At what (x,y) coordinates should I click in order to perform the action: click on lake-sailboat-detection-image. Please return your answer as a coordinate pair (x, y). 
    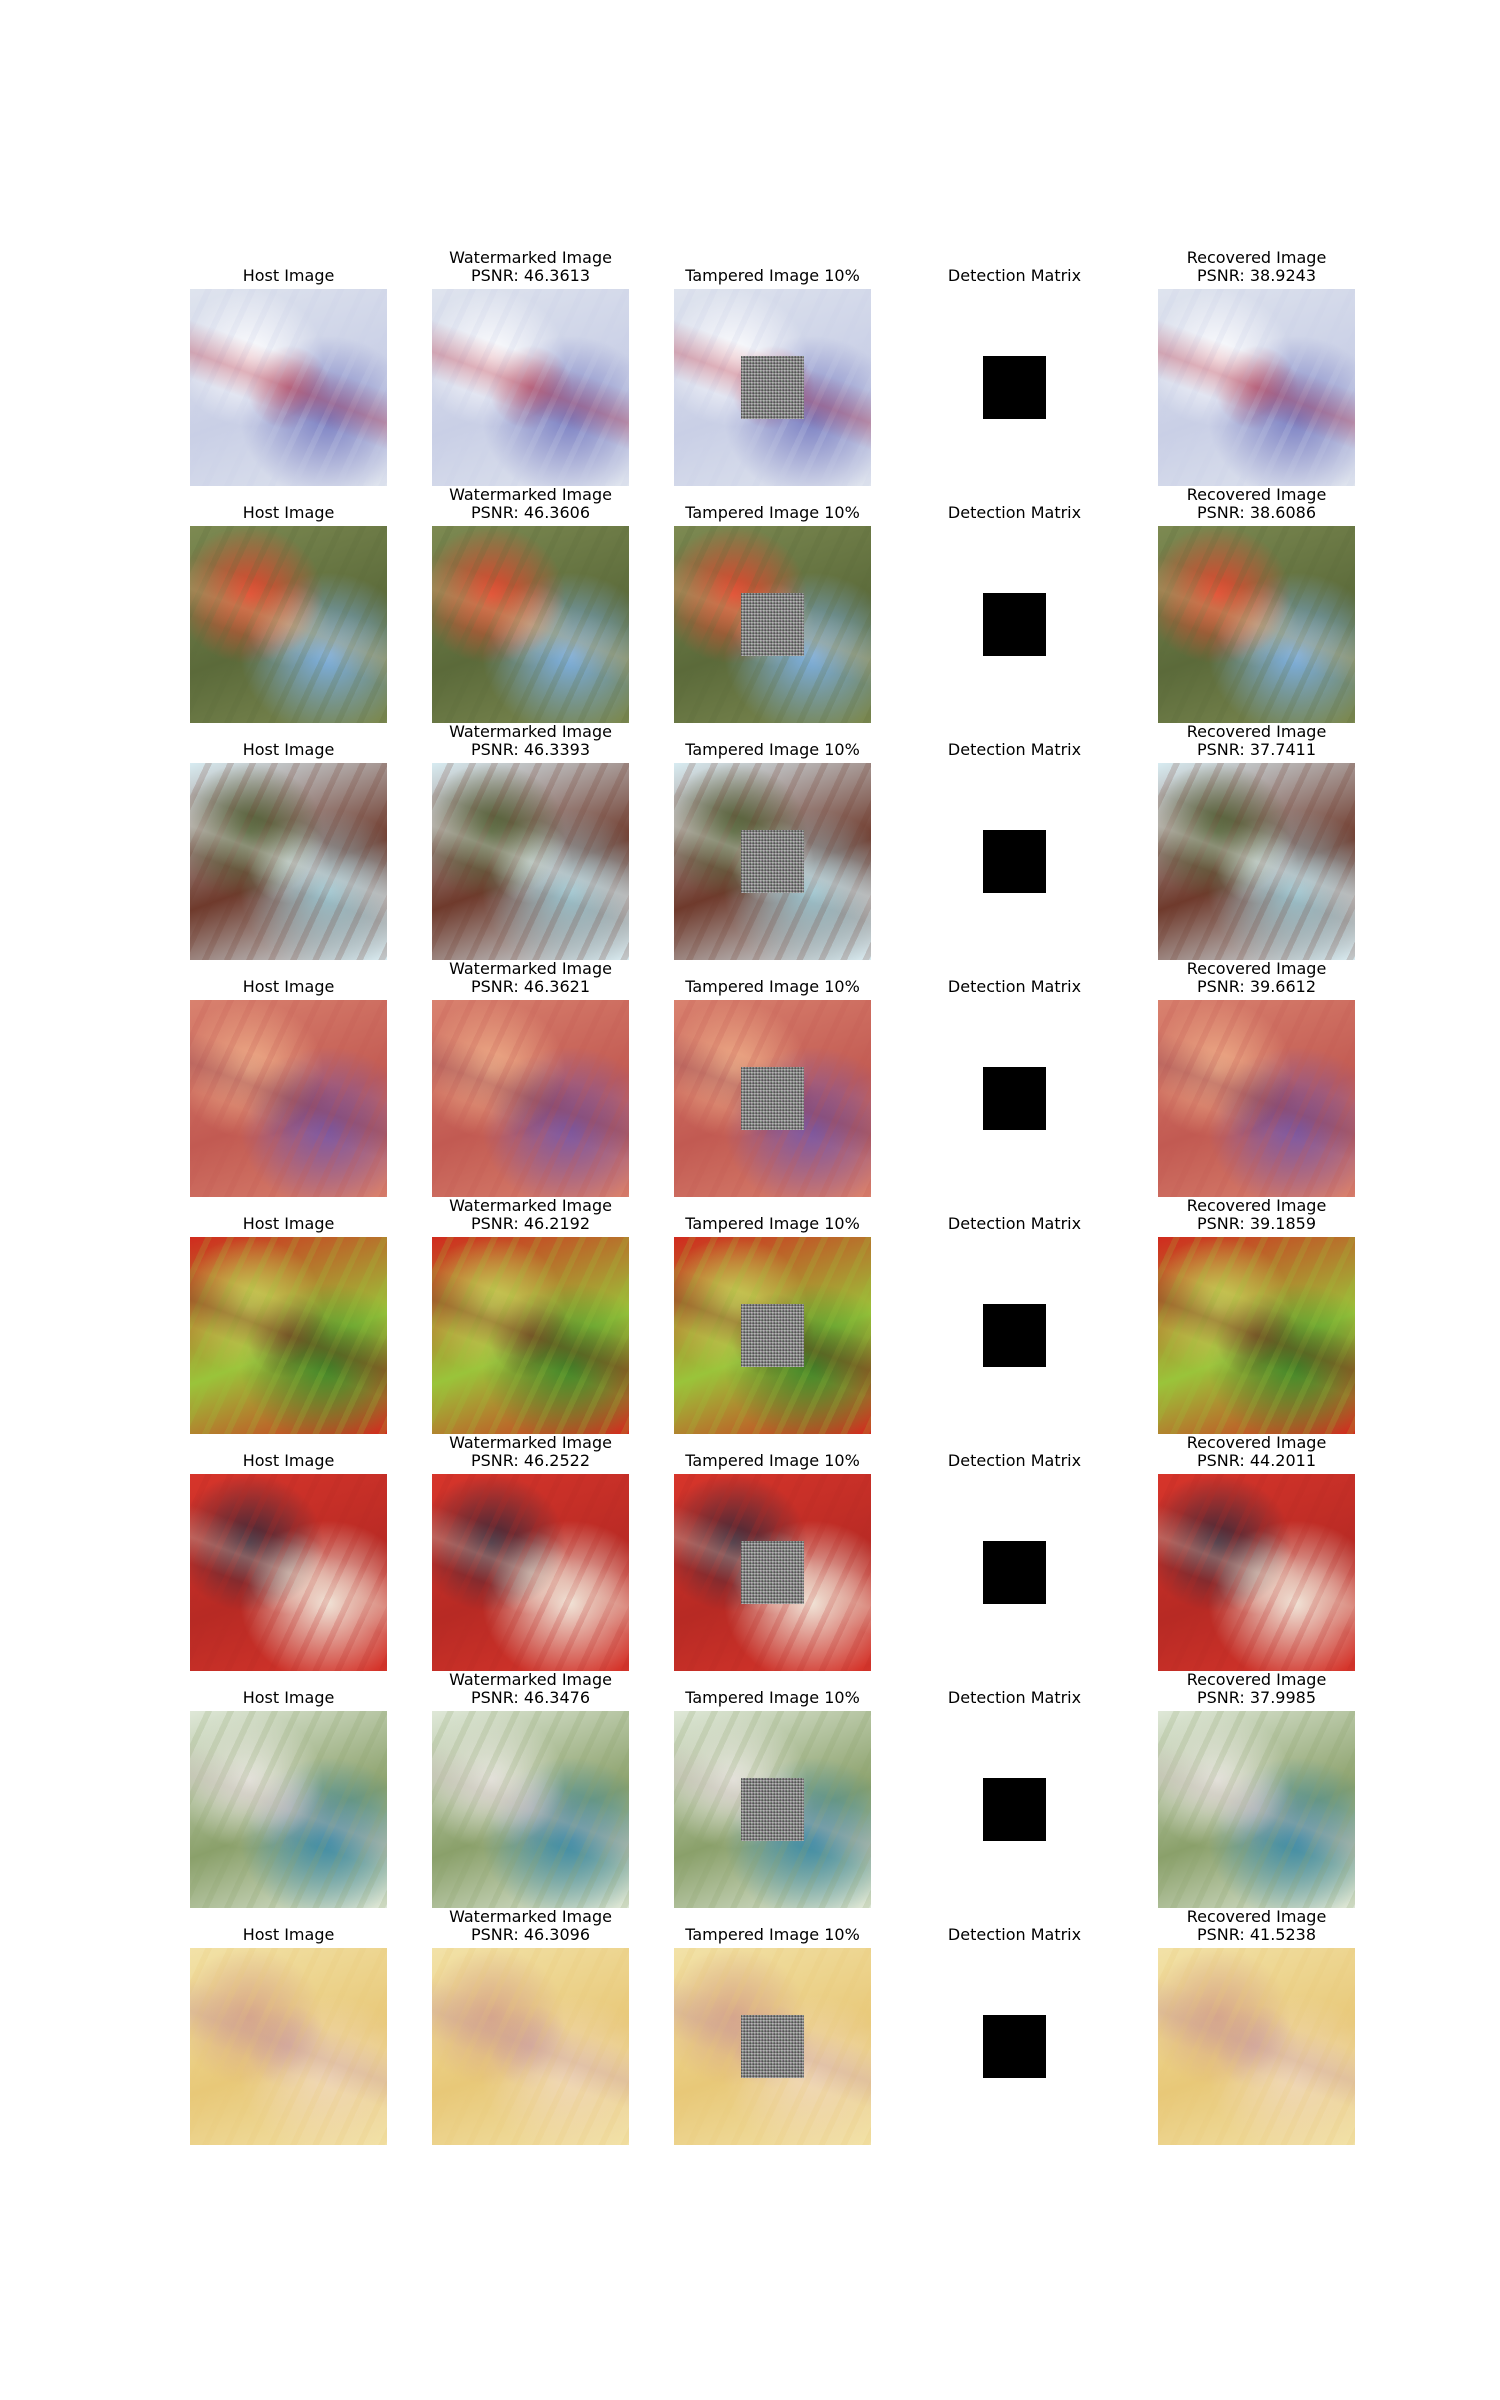
    Looking at the image, I should click on (1014, 861).